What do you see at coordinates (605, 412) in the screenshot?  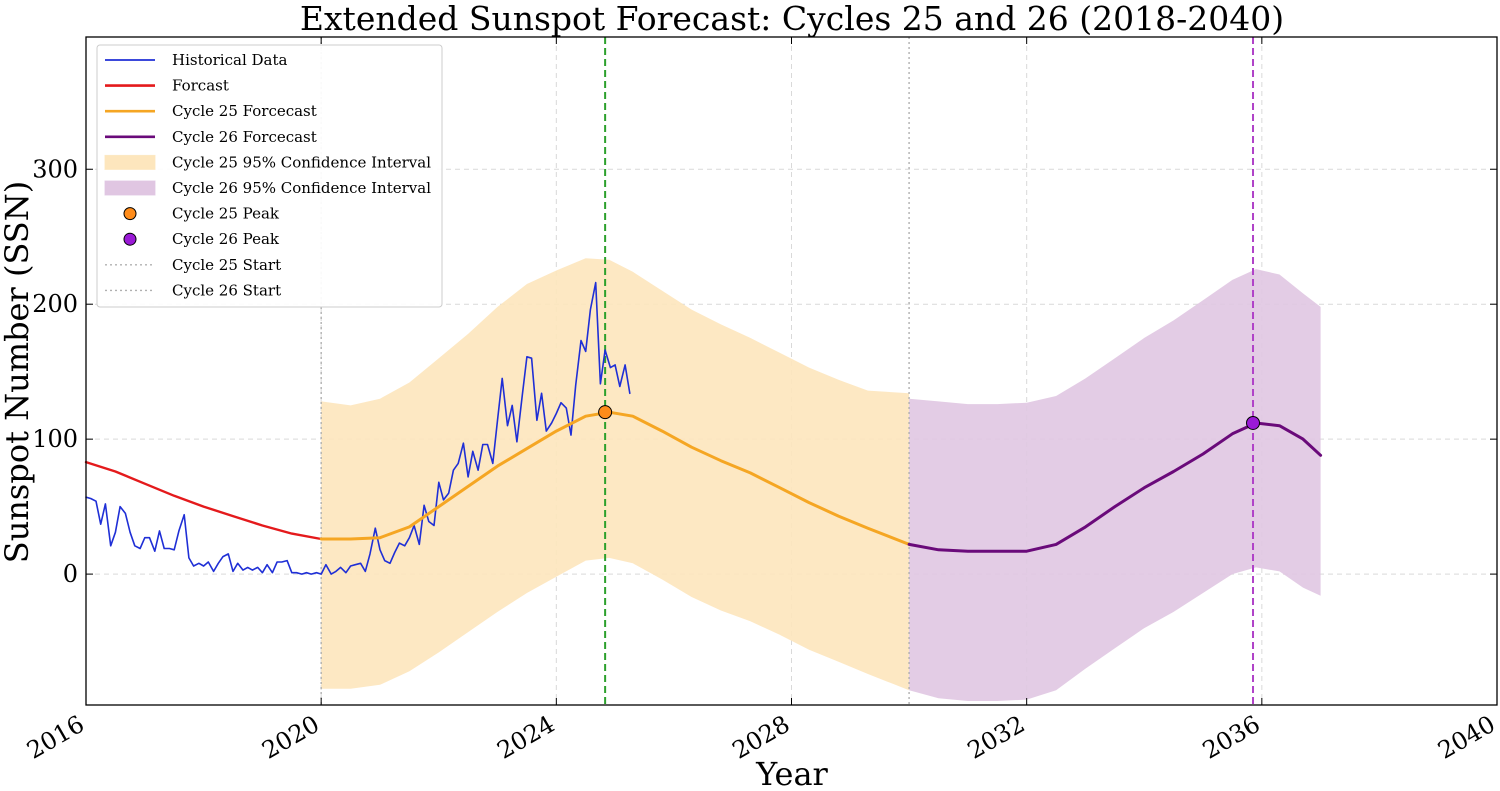 I see `cycle-25-peak-marker` at bounding box center [605, 412].